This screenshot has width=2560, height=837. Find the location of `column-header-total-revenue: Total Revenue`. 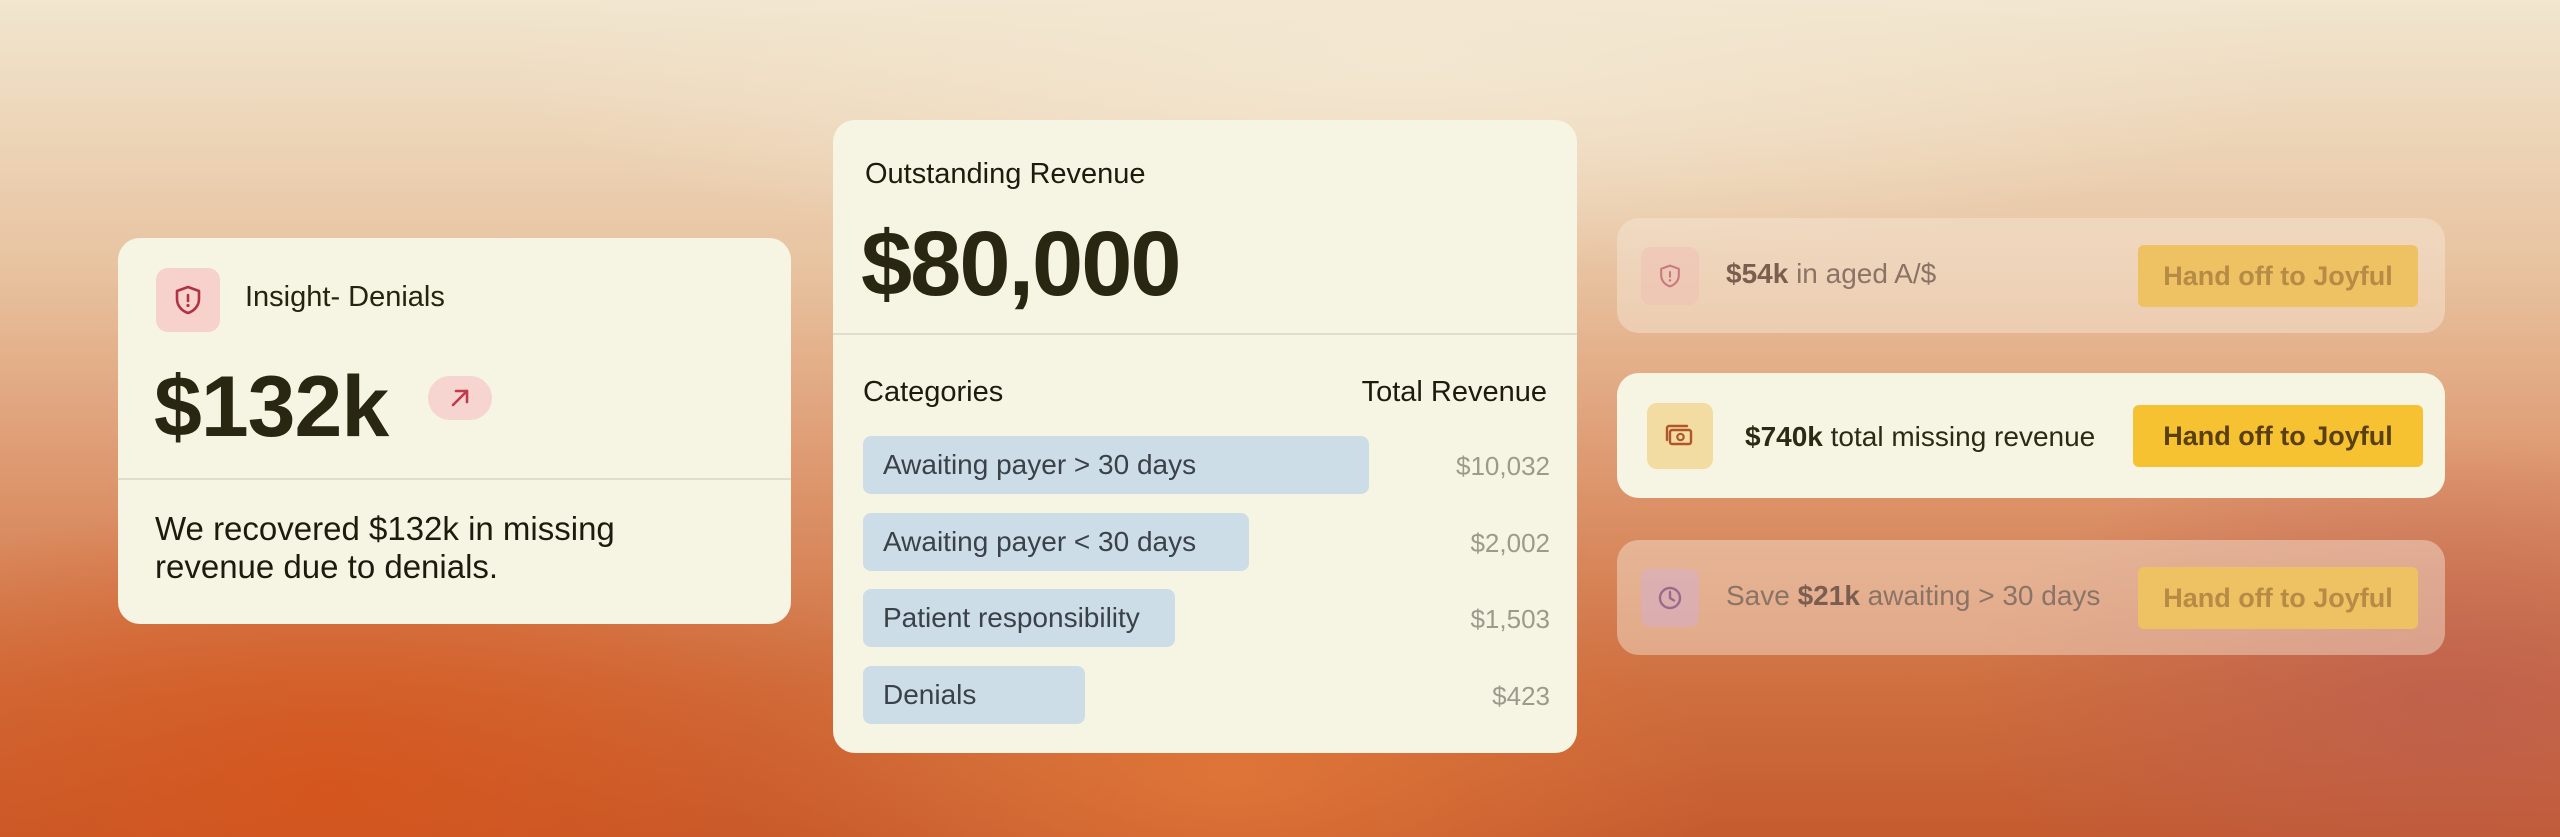

column-header-total-revenue: Total Revenue is located at coordinates (1454, 392).